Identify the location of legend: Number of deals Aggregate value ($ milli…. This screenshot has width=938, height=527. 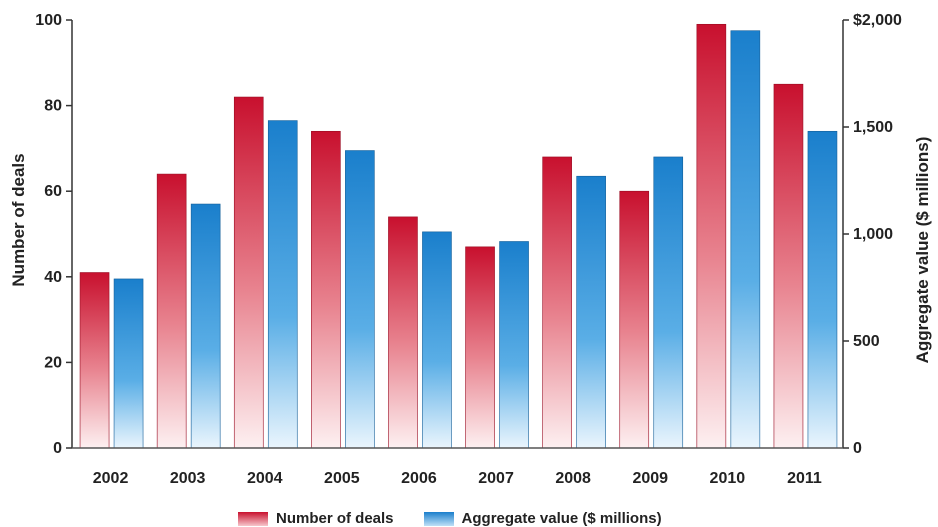
(450, 518).